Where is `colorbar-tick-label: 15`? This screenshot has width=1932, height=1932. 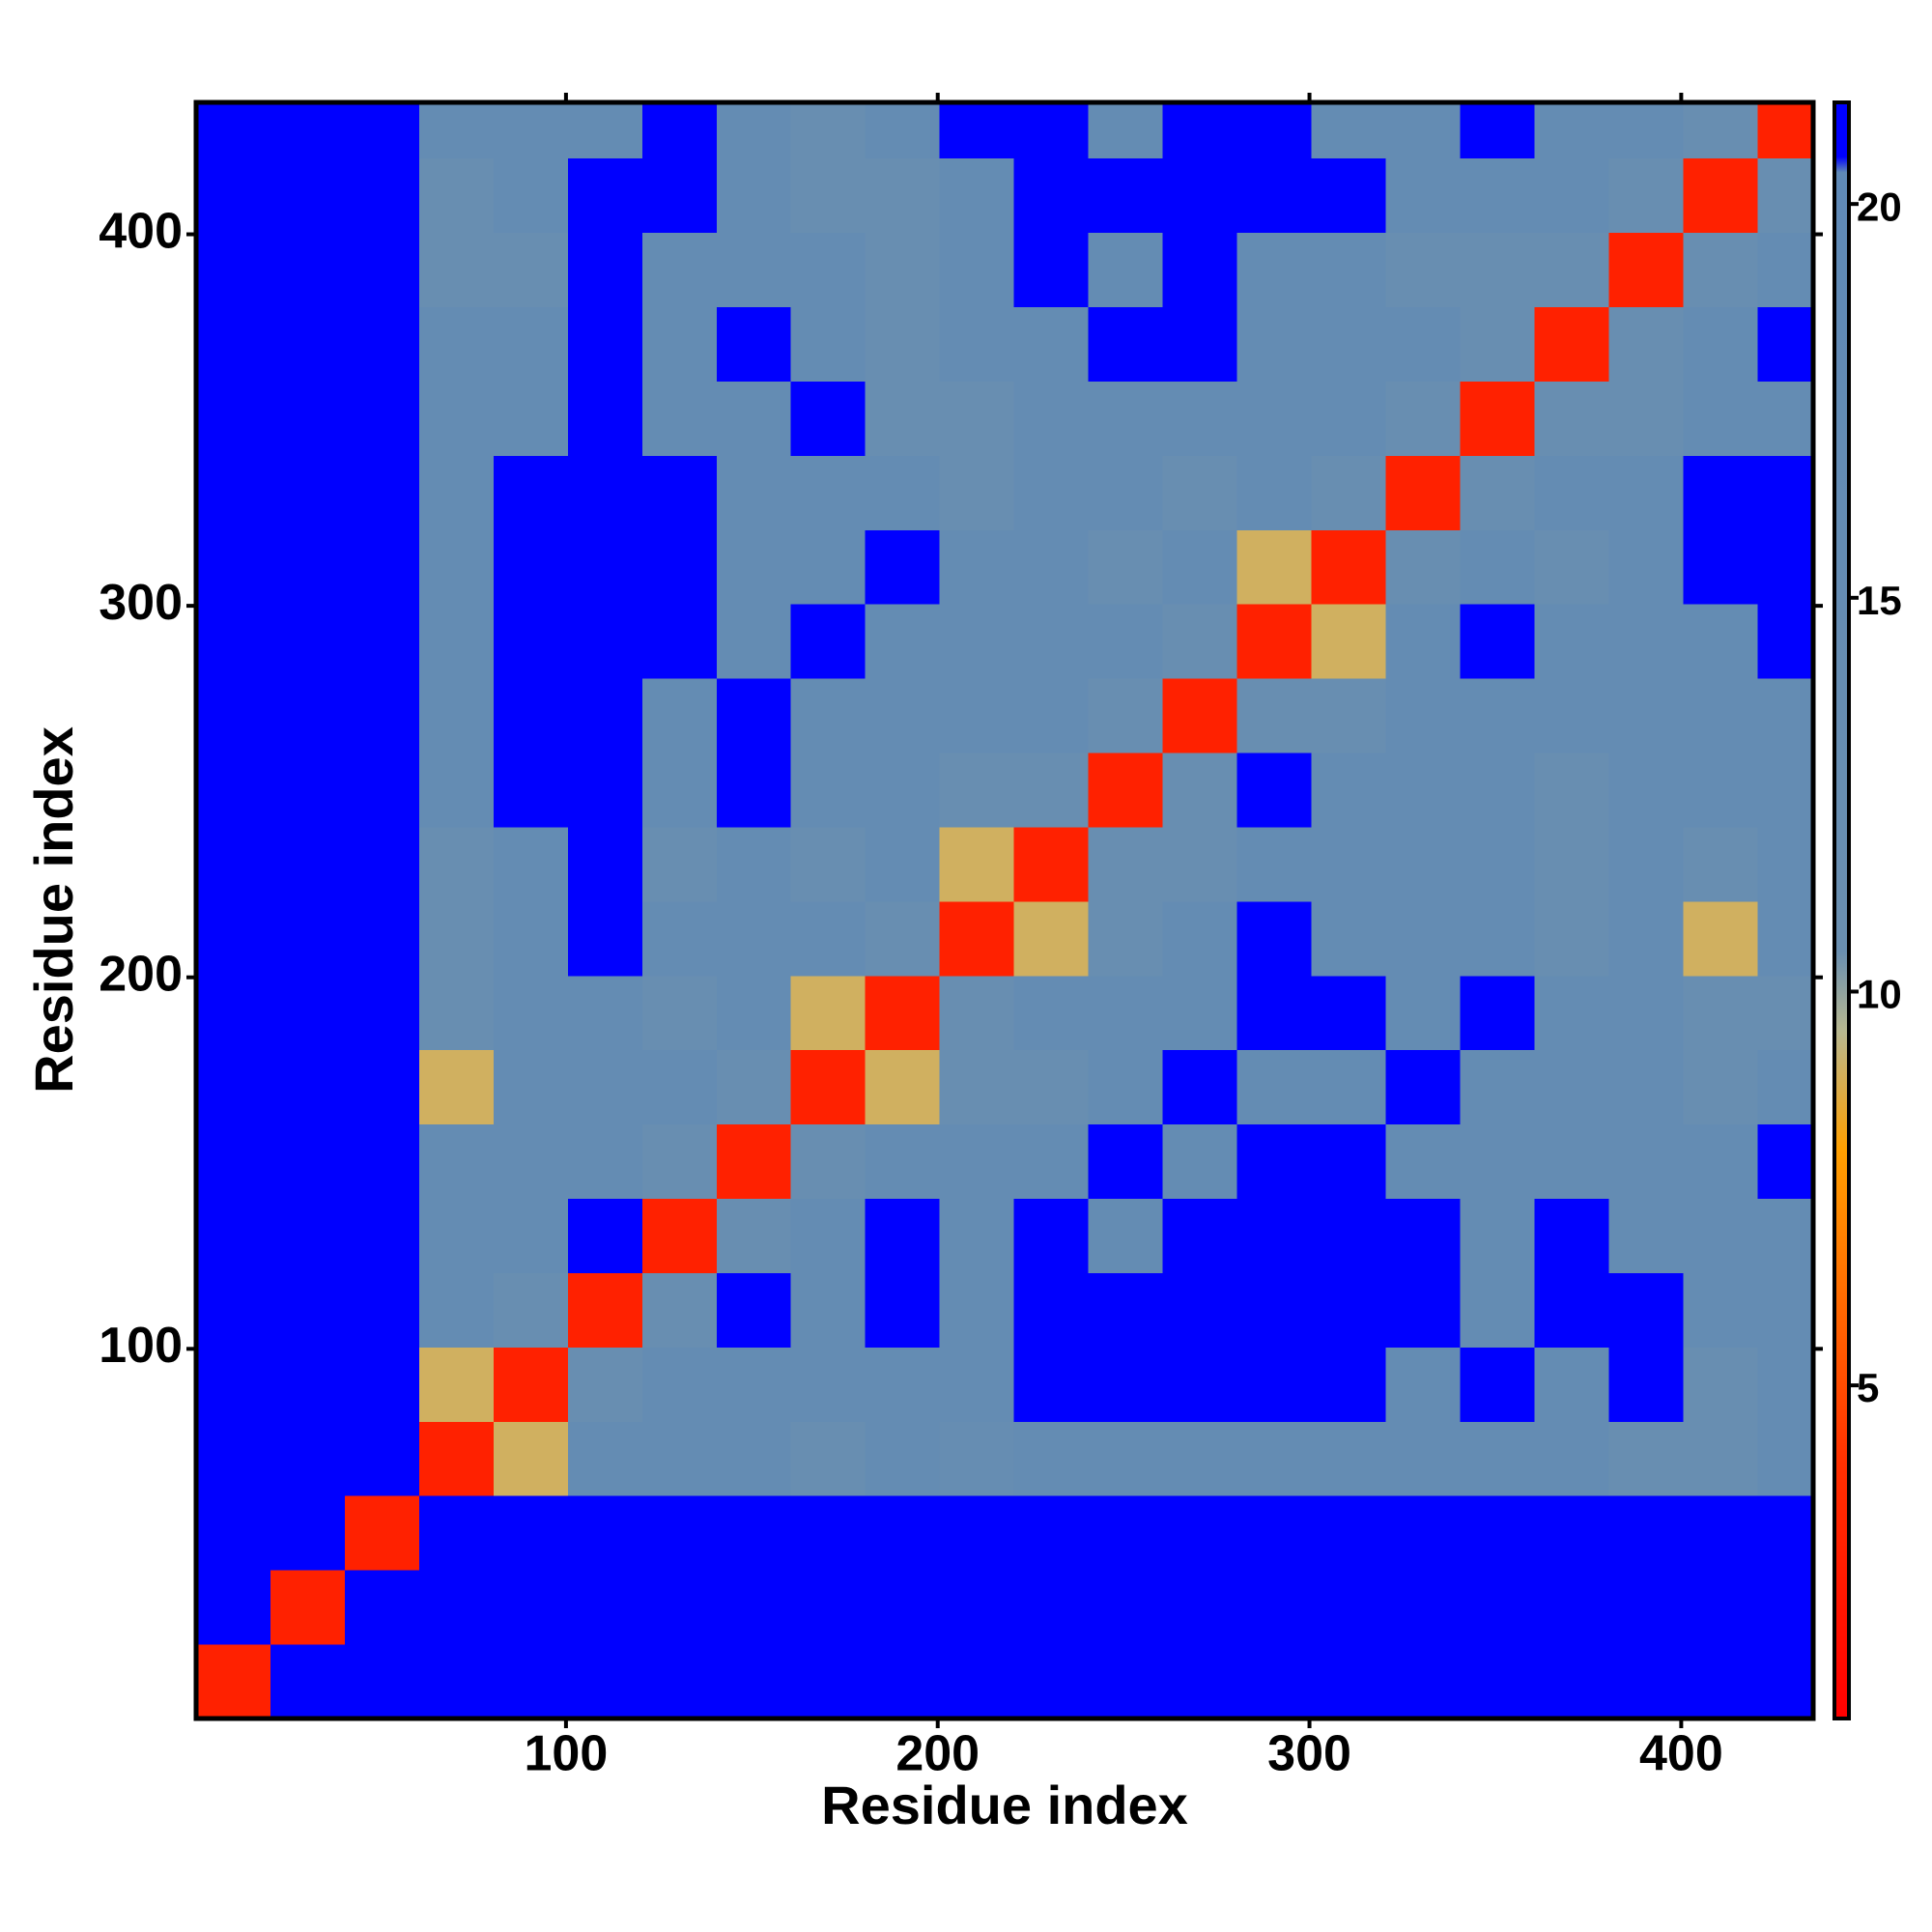
colorbar-tick-label: 15 is located at coordinates (1879, 600).